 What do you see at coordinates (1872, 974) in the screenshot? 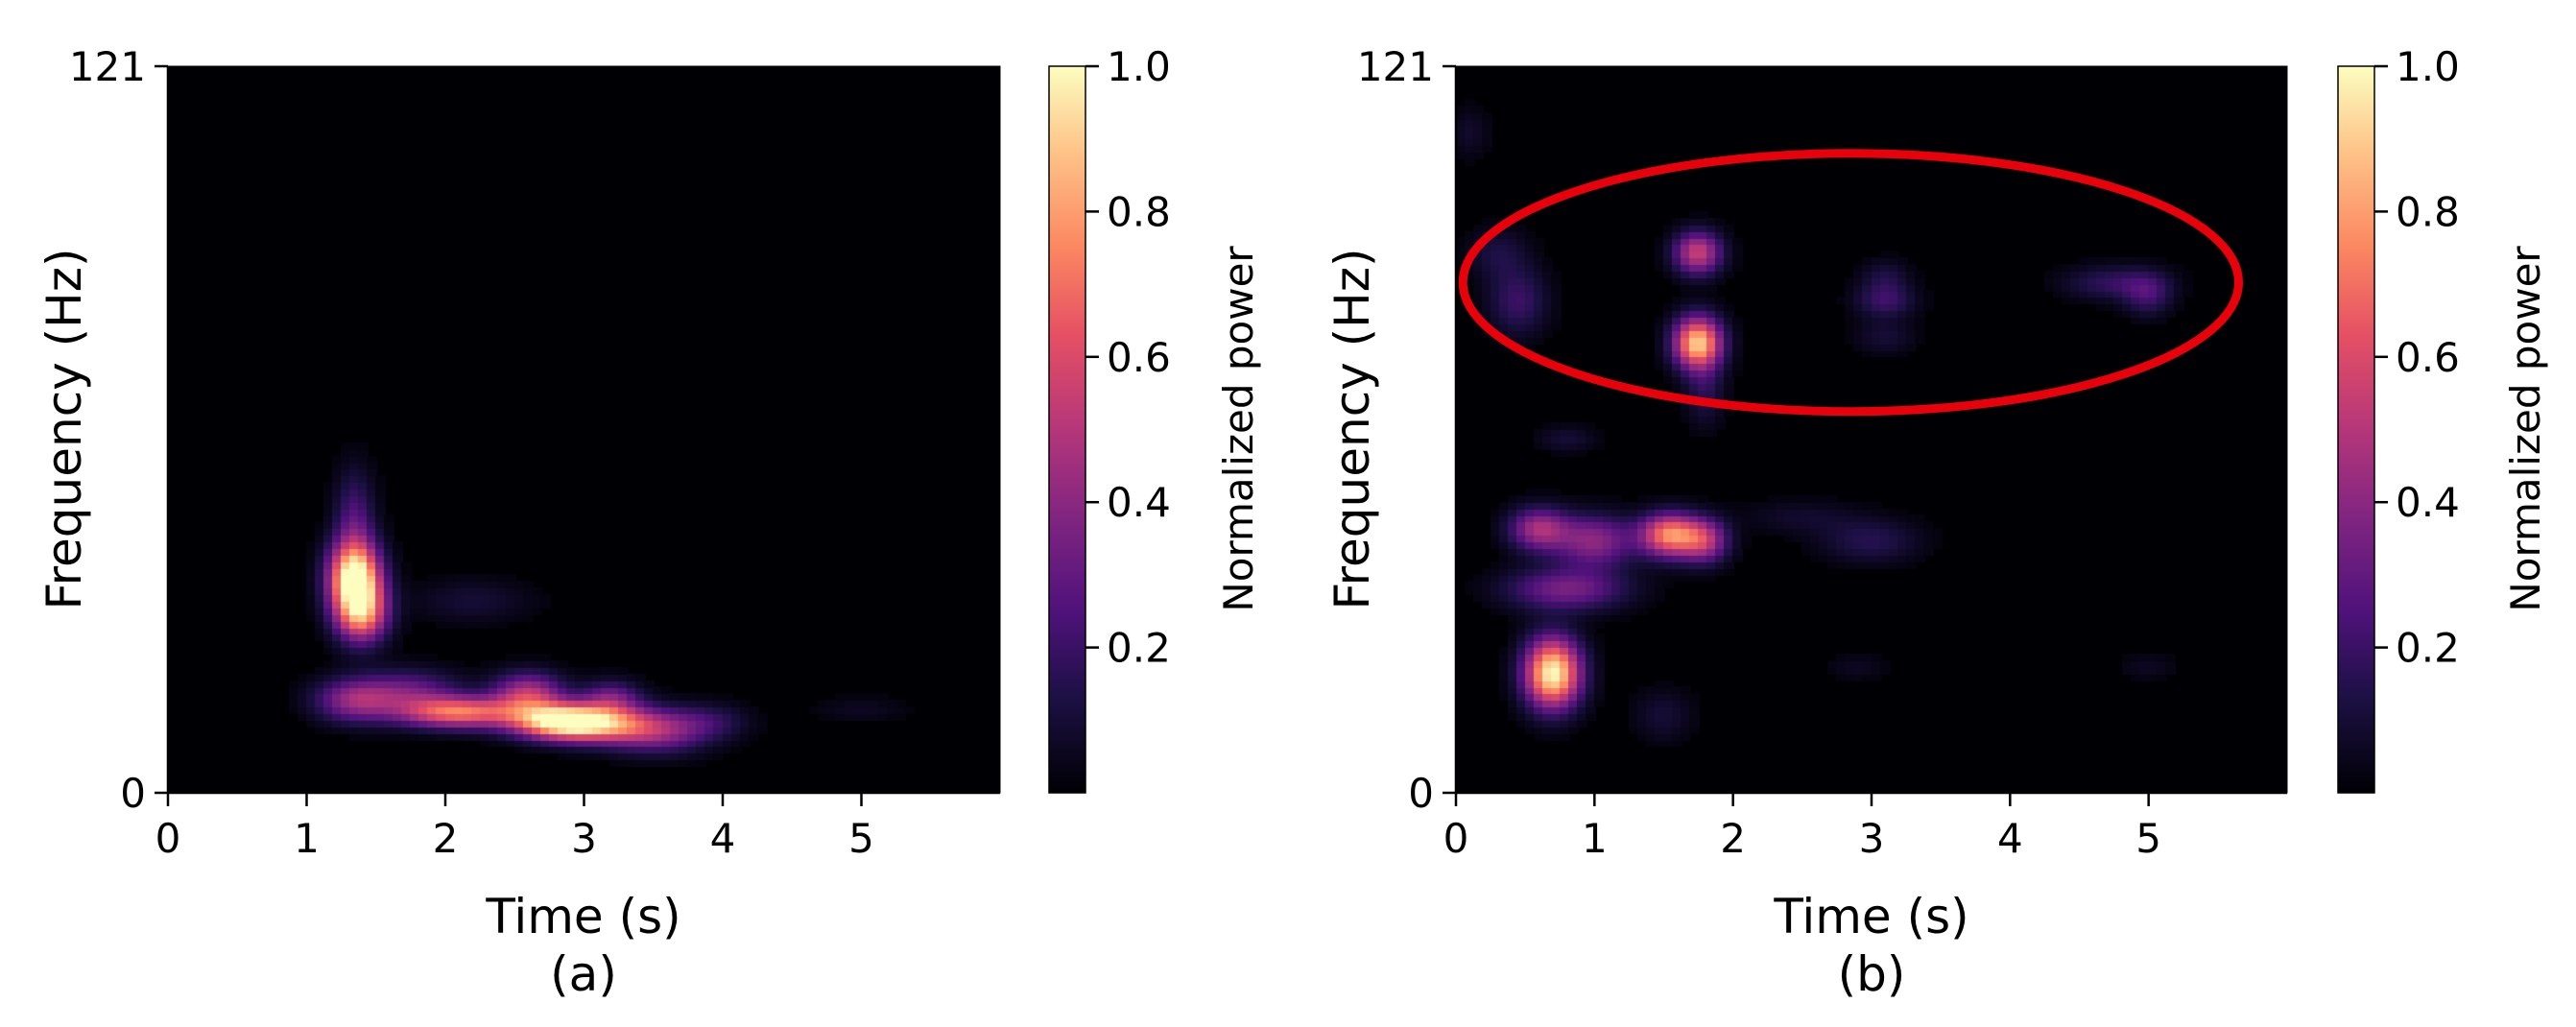
I see `panel-label-b: (b)` at bounding box center [1872, 974].